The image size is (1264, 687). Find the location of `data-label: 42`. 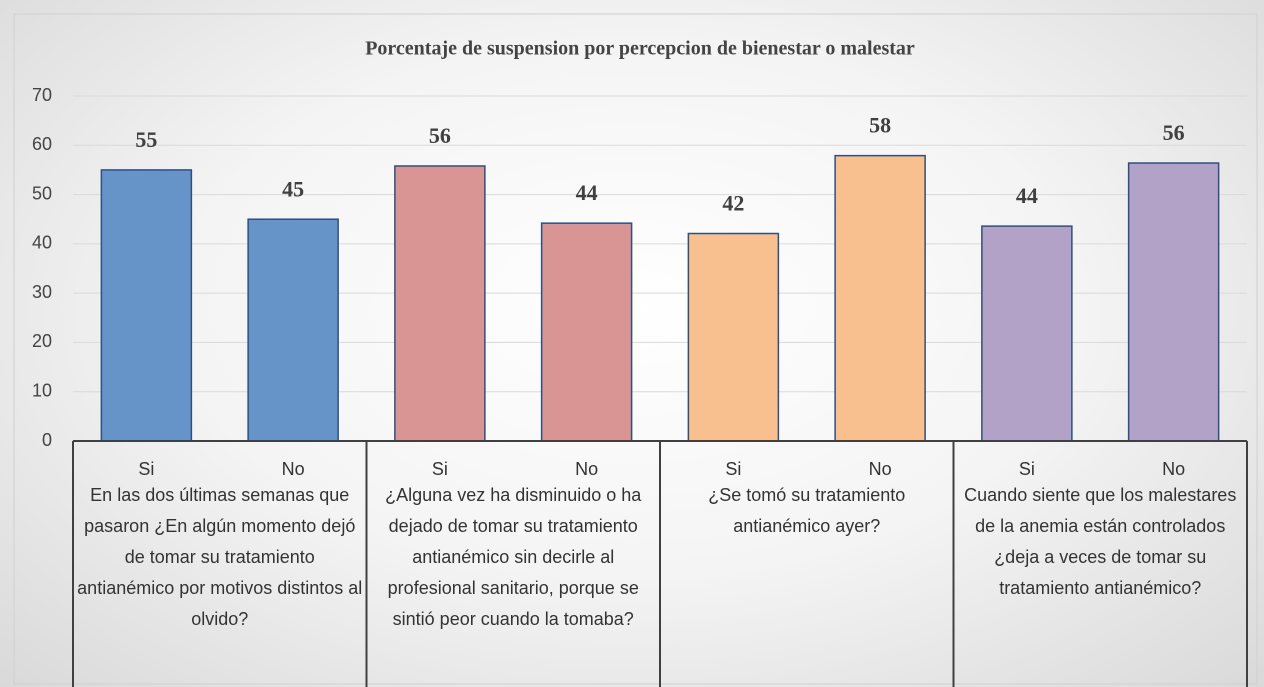

data-label: 42 is located at coordinates (733, 203).